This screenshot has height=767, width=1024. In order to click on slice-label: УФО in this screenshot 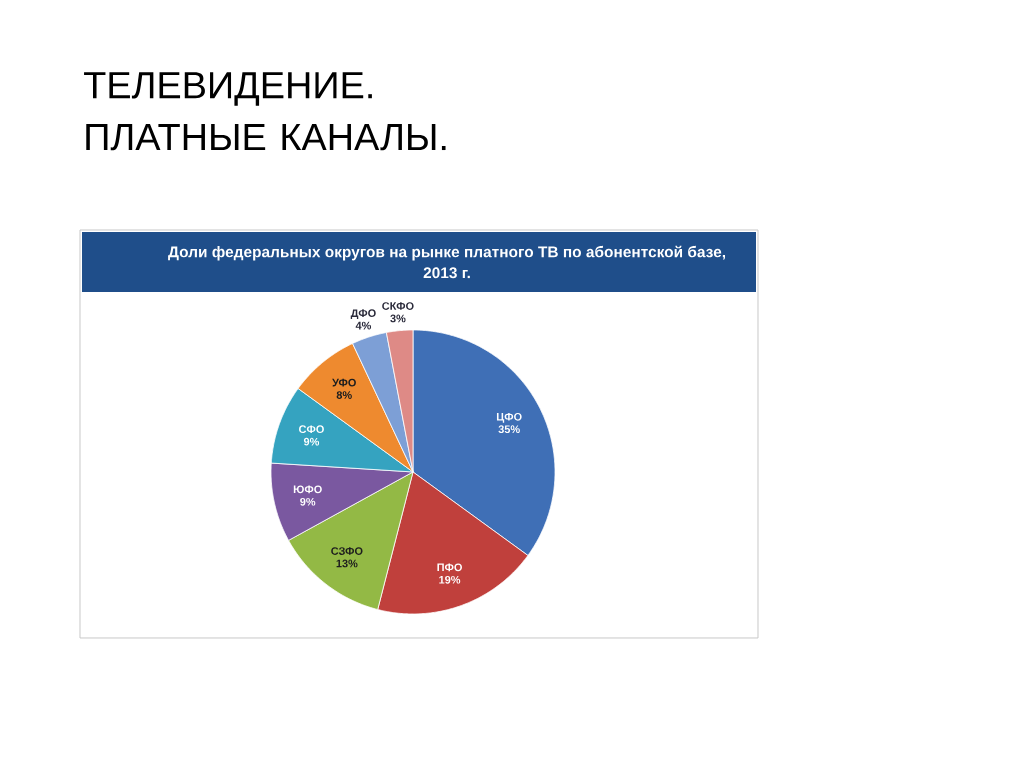, I will do `click(344, 382)`.